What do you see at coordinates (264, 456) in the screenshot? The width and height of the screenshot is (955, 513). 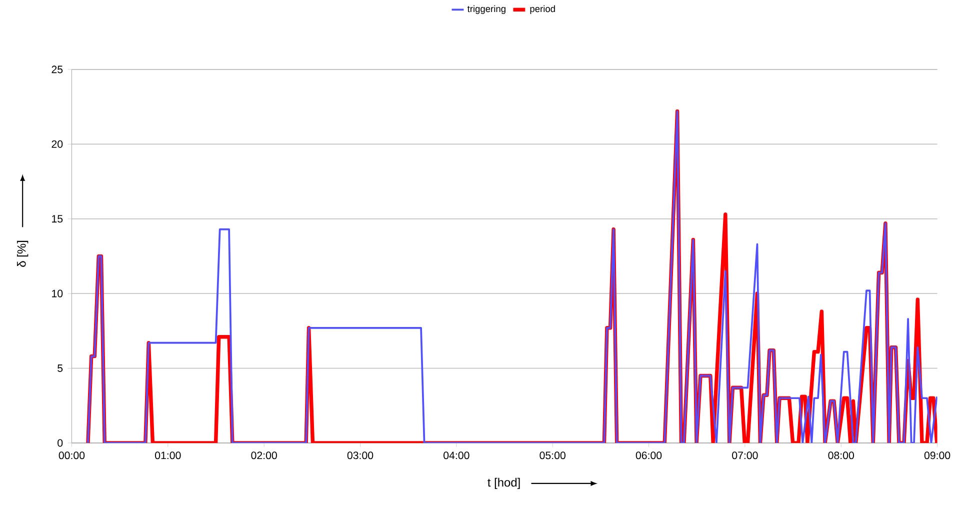 I see `x-tick-label: 02:00` at bounding box center [264, 456].